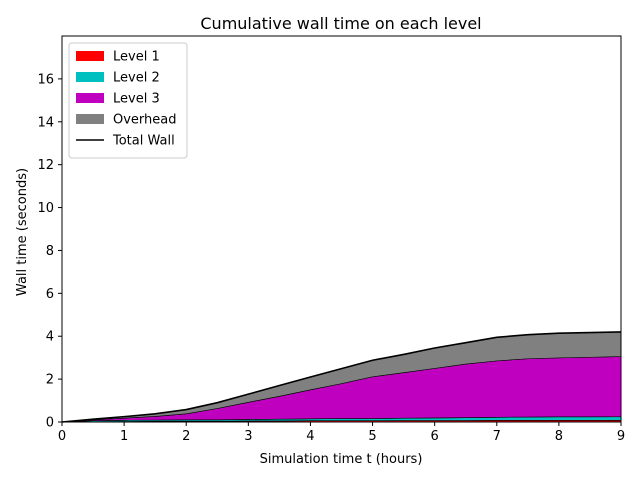  What do you see at coordinates (90, 119) in the screenshot?
I see `legend-swatch-overhead` at bounding box center [90, 119].